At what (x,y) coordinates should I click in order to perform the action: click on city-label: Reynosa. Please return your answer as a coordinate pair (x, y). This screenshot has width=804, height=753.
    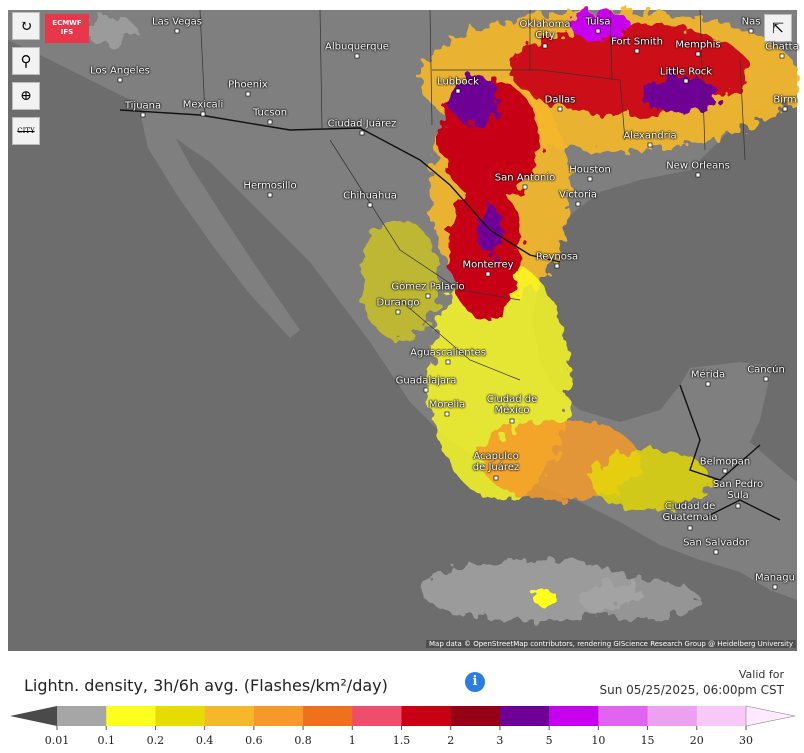
    Looking at the image, I should click on (557, 257).